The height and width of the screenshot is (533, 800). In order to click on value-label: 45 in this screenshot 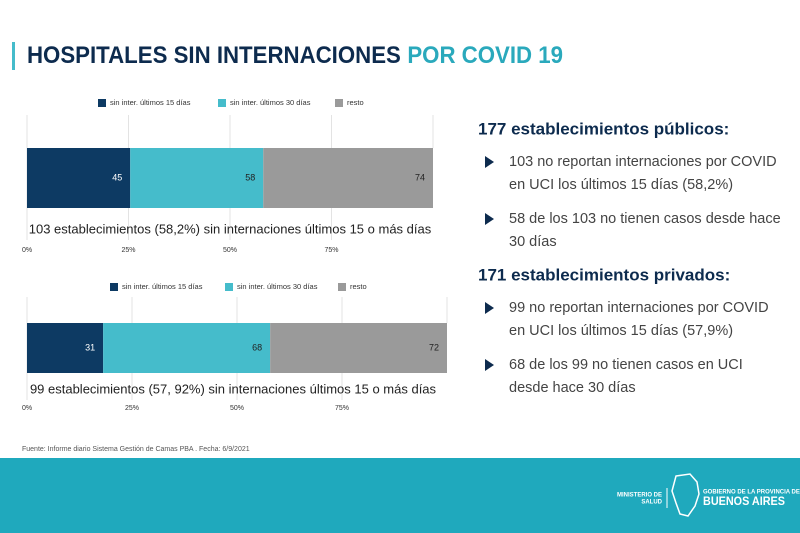, I will do `click(117, 177)`.